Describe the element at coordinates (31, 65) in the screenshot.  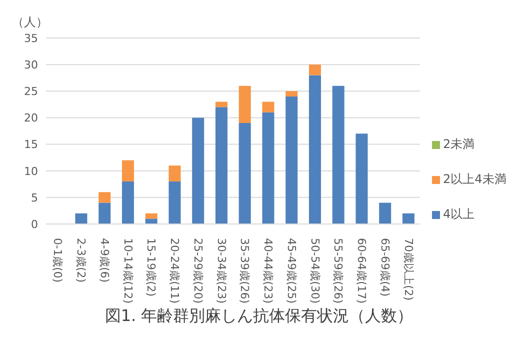
I see `y-tick-label: 30` at that location.